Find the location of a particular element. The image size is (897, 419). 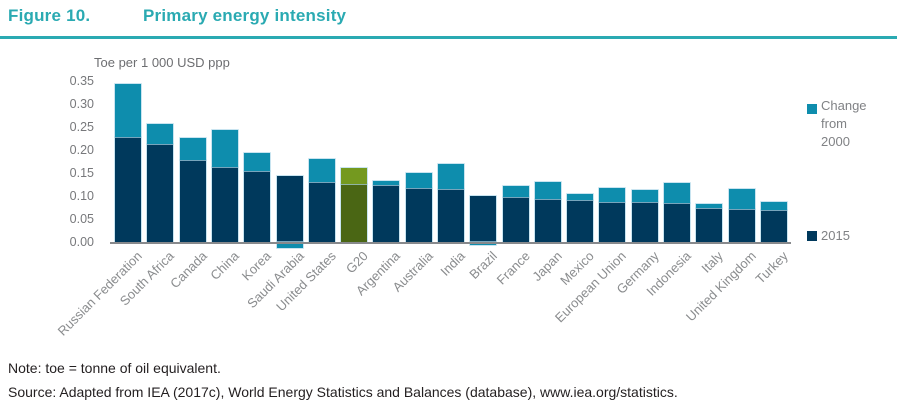

bar-change-mexico is located at coordinates (580, 196).